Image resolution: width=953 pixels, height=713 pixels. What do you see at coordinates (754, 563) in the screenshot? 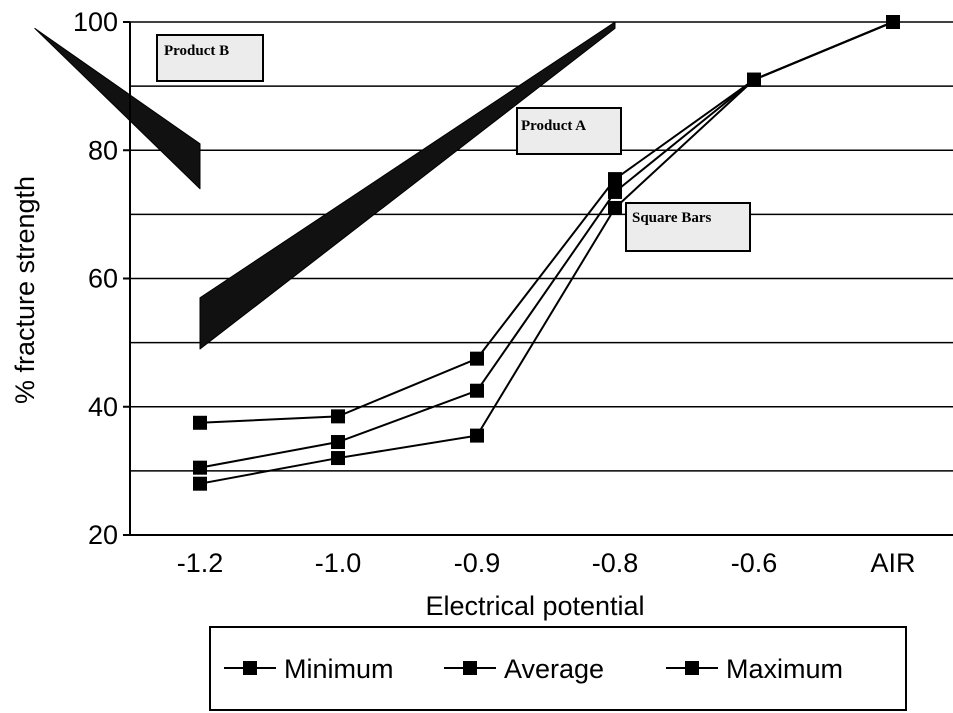
I see `x-tick-label: -0.6` at bounding box center [754, 563].